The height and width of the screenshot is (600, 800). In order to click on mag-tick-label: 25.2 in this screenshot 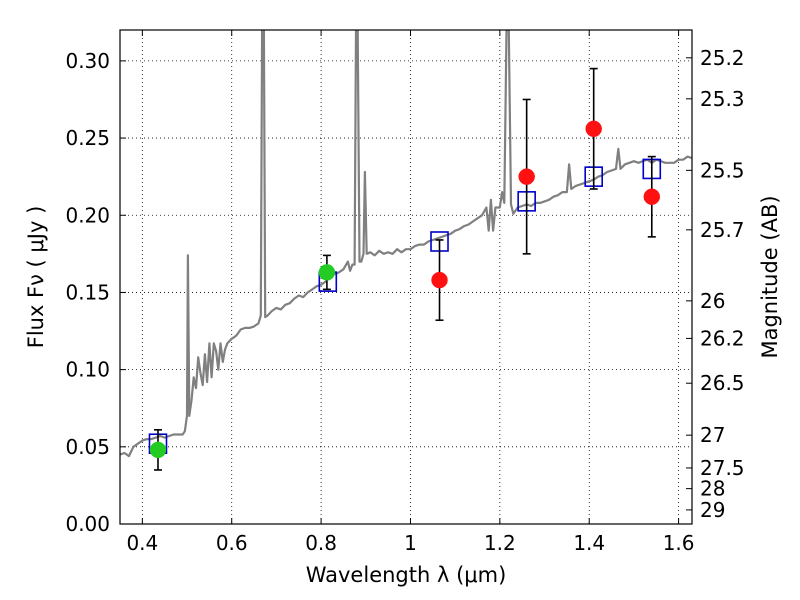, I will do `click(722, 58)`.